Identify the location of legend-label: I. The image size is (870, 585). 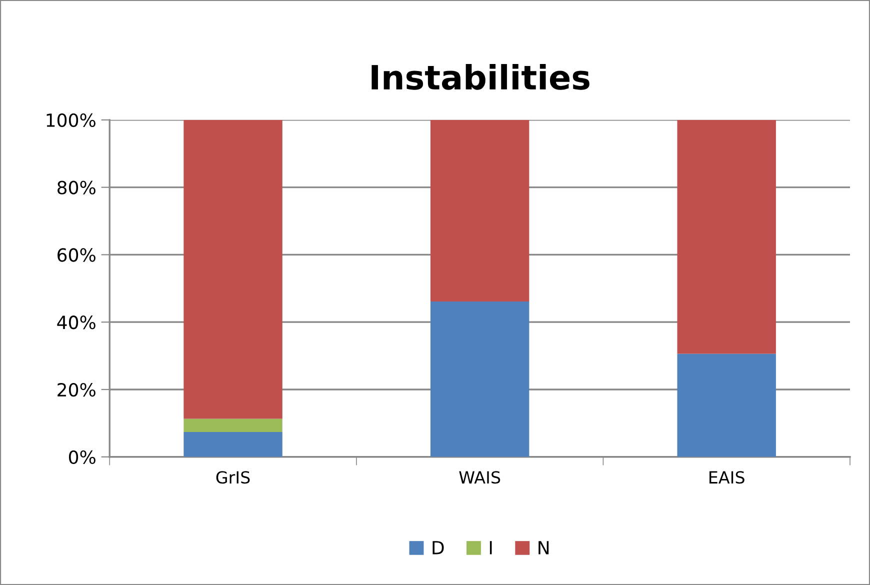
(491, 547).